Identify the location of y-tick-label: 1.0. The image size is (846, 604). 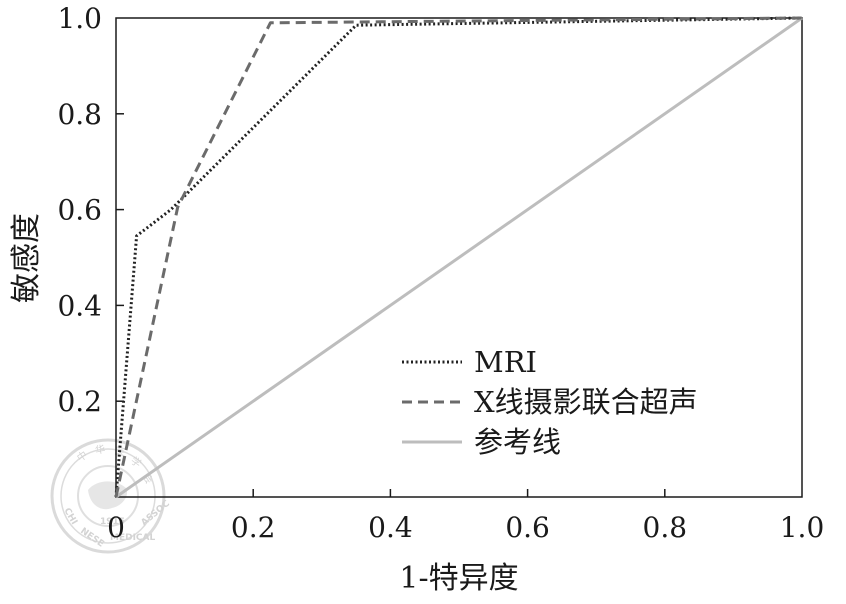
(79, 18).